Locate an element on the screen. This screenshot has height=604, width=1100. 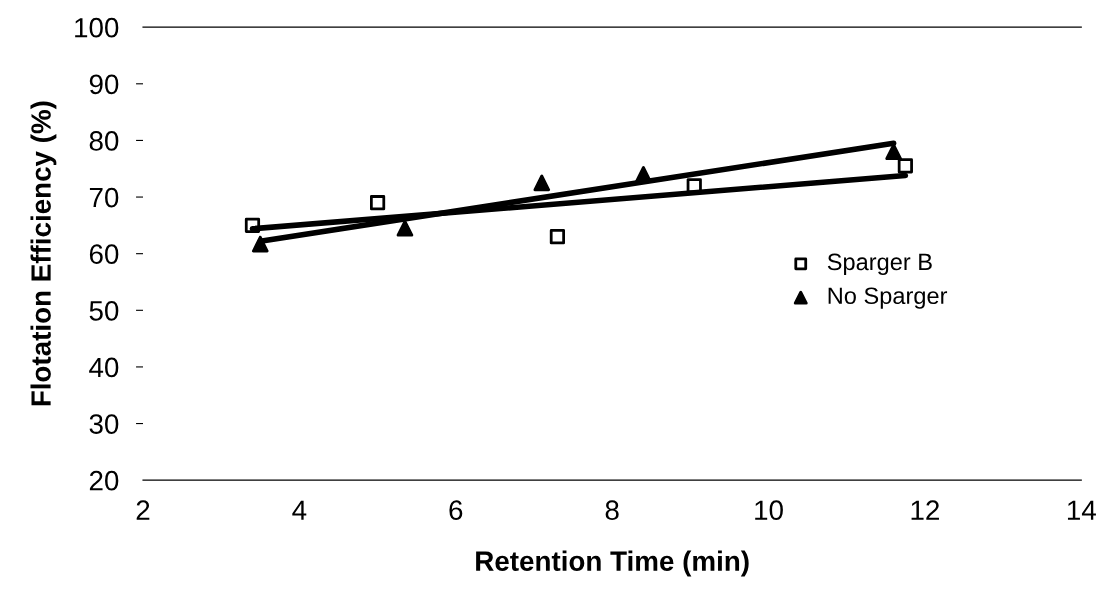
x-axis-title: Retention Time (min) is located at coordinates (612, 563).